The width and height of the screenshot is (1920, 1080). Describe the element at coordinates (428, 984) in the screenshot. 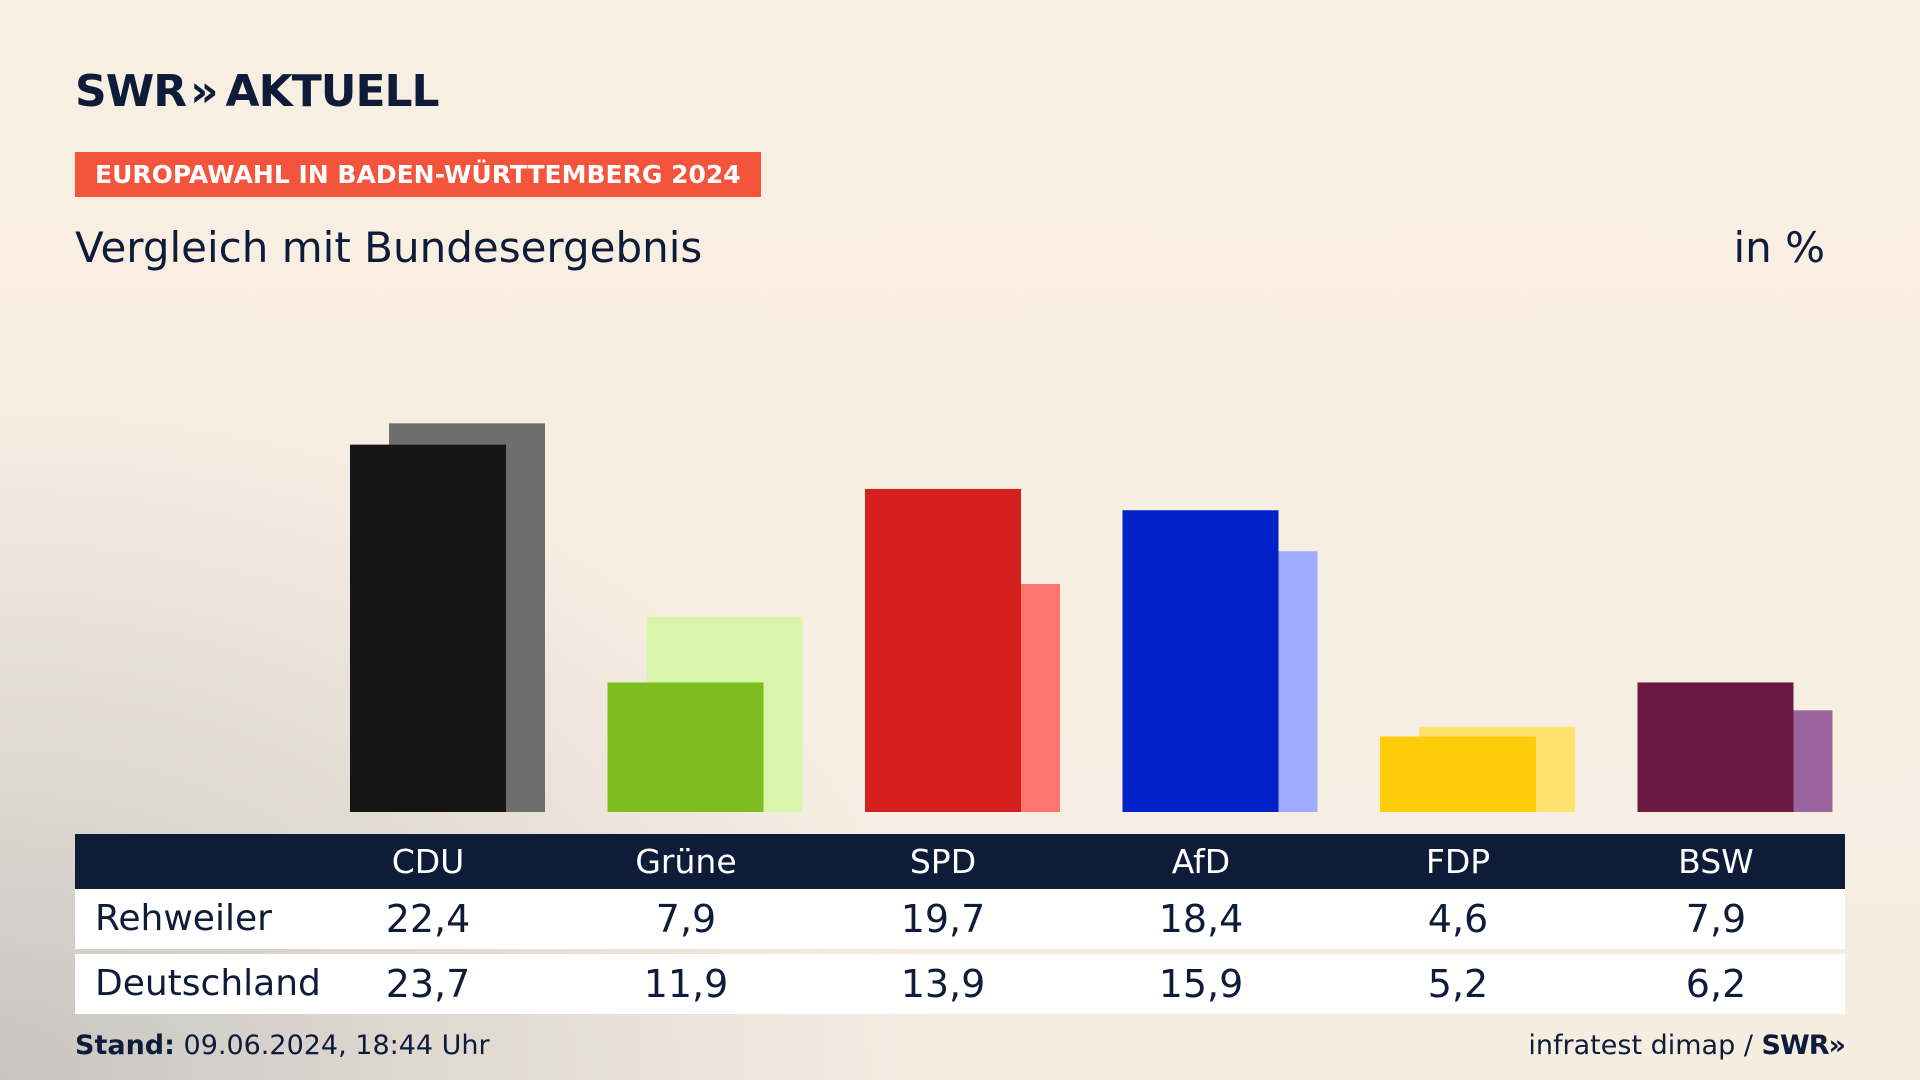

I see `cell-deutschland-cdu: 23,7` at that location.